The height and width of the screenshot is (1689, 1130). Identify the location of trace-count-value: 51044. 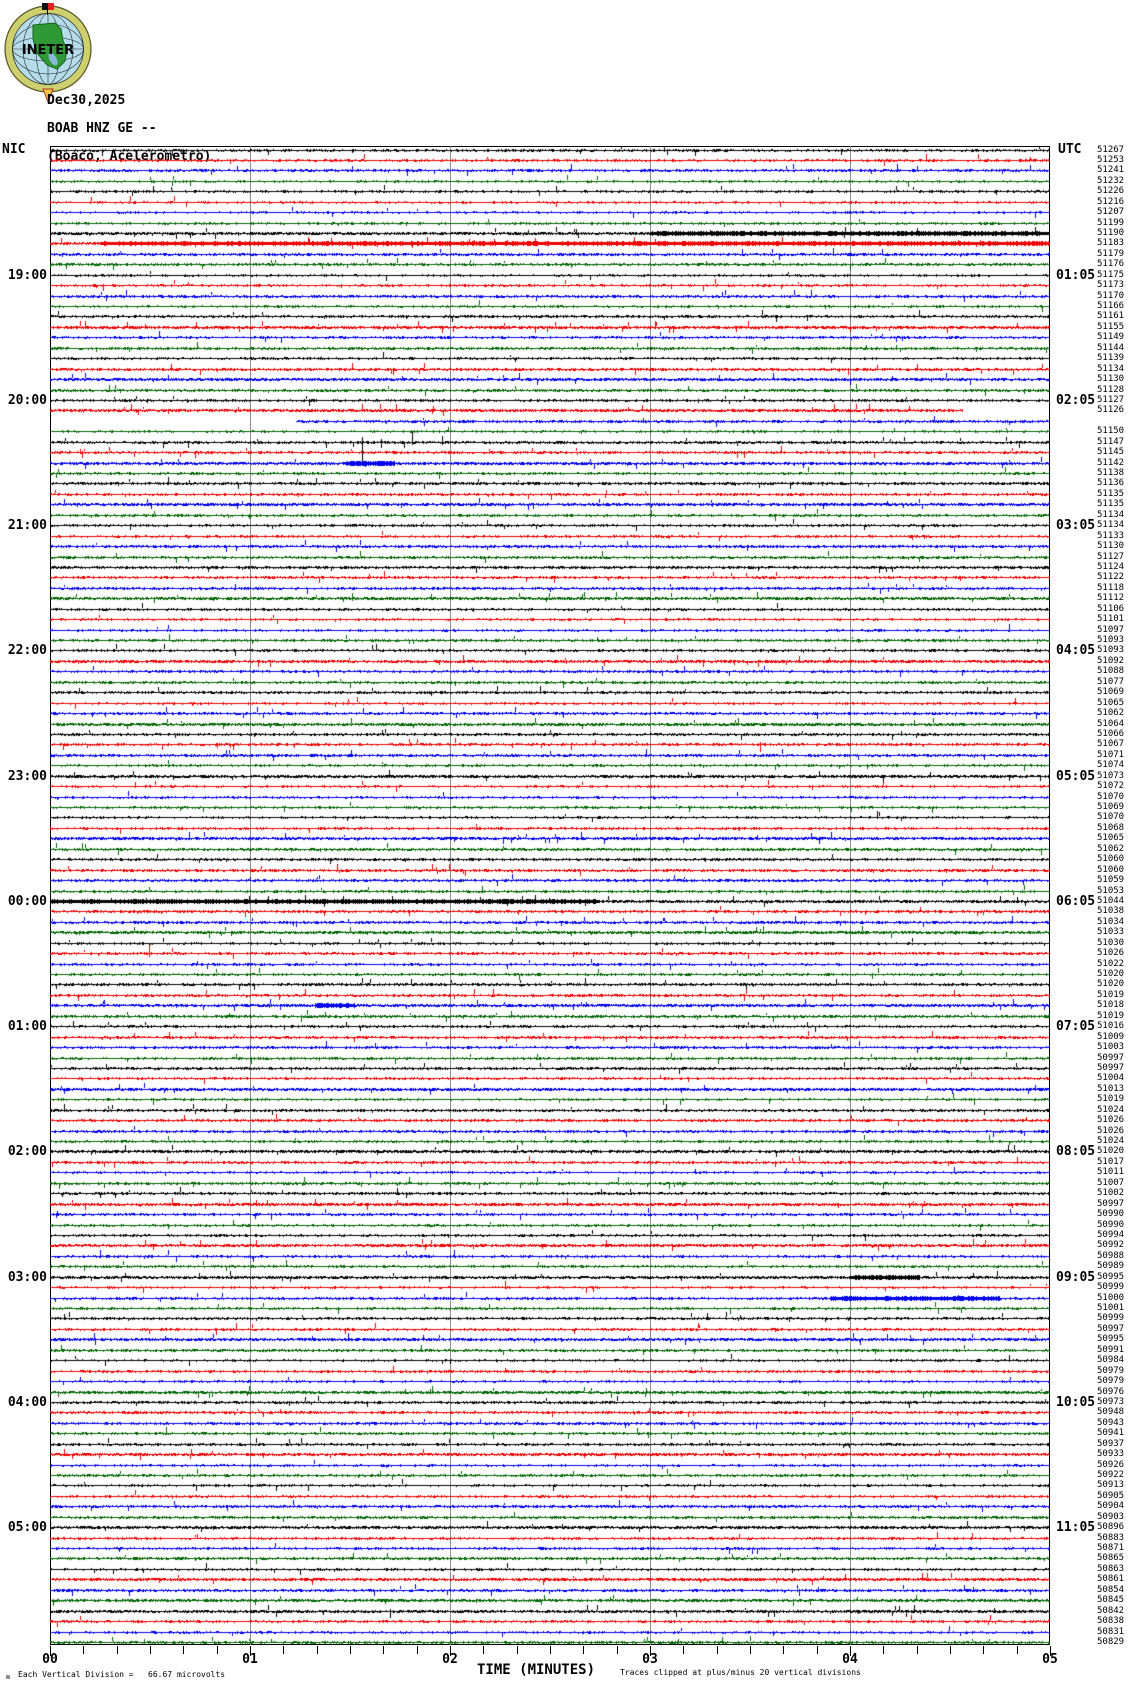
(1111, 901).